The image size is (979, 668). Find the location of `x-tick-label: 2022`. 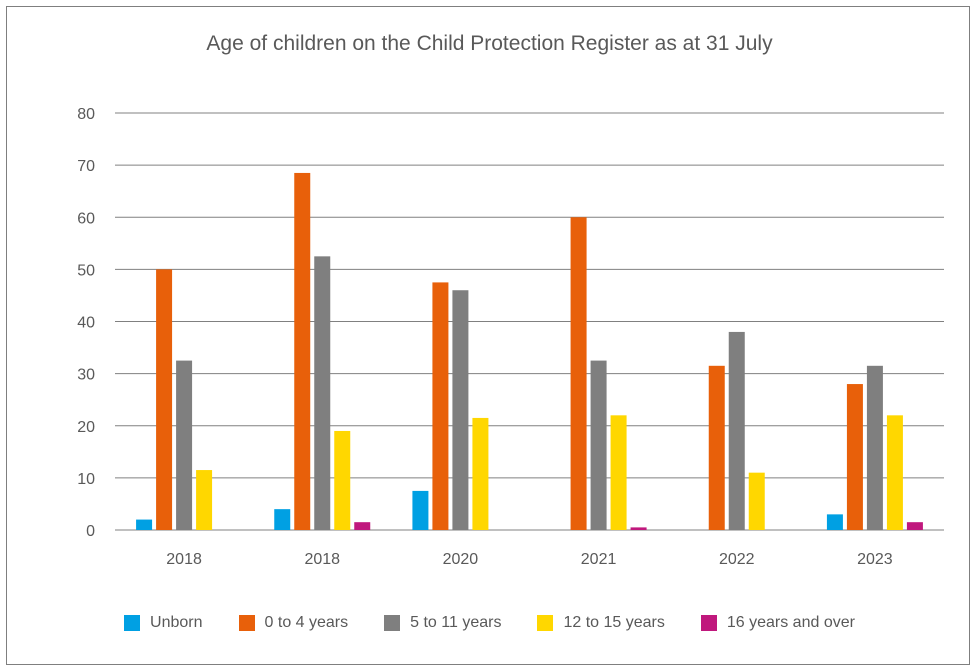

x-tick-label: 2022 is located at coordinates (737, 559).